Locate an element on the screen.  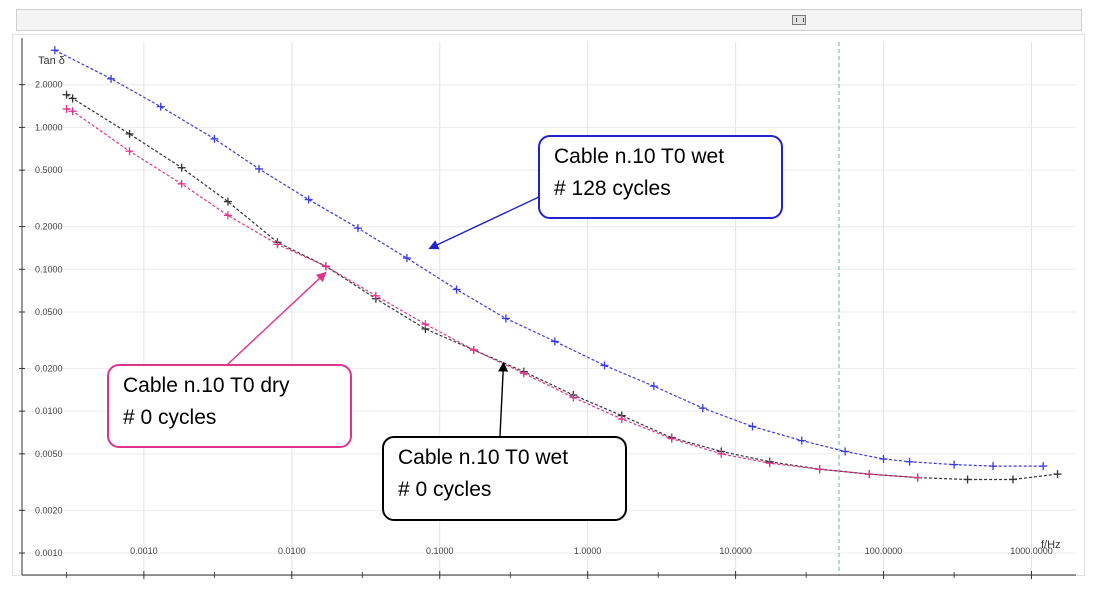
y-tick-label: 2.0000 is located at coordinates (49, 85).